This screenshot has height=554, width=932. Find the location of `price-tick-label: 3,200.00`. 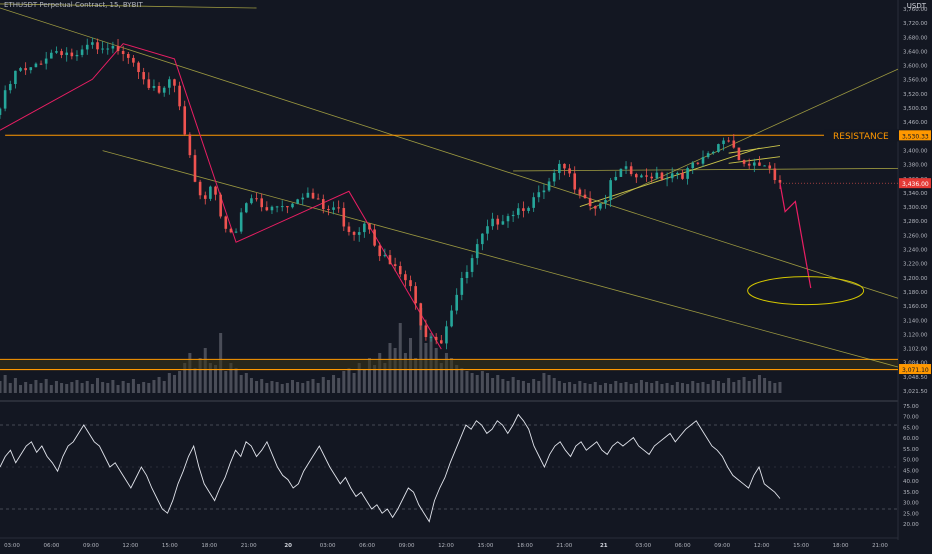

price-tick-label: 3,200.00 is located at coordinates (915, 279).